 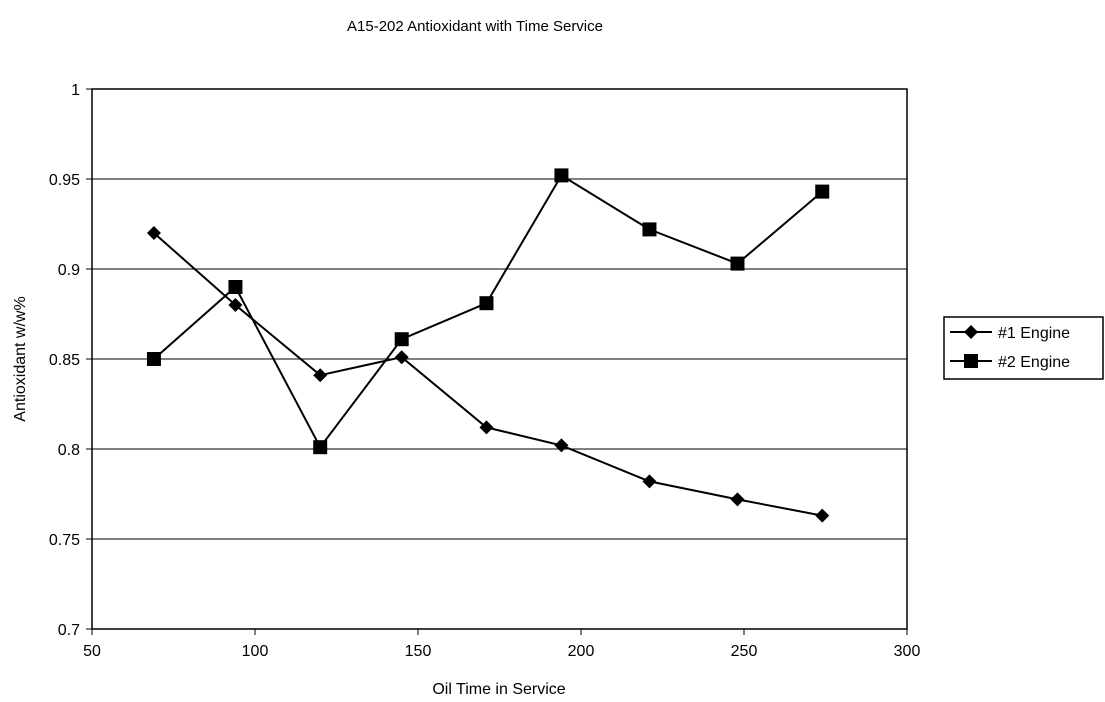 What do you see at coordinates (92, 651) in the screenshot?
I see `x-tick-label: 50` at bounding box center [92, 651].